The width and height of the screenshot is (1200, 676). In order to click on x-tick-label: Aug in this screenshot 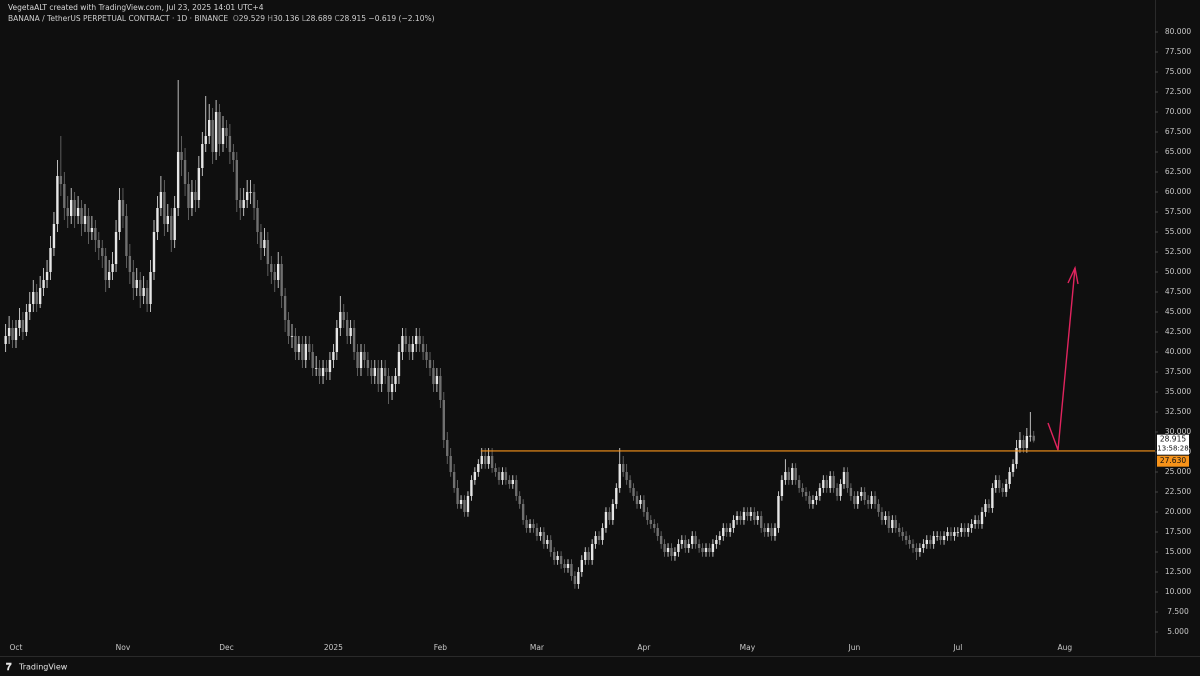, I will do `click(1064, 647)`.